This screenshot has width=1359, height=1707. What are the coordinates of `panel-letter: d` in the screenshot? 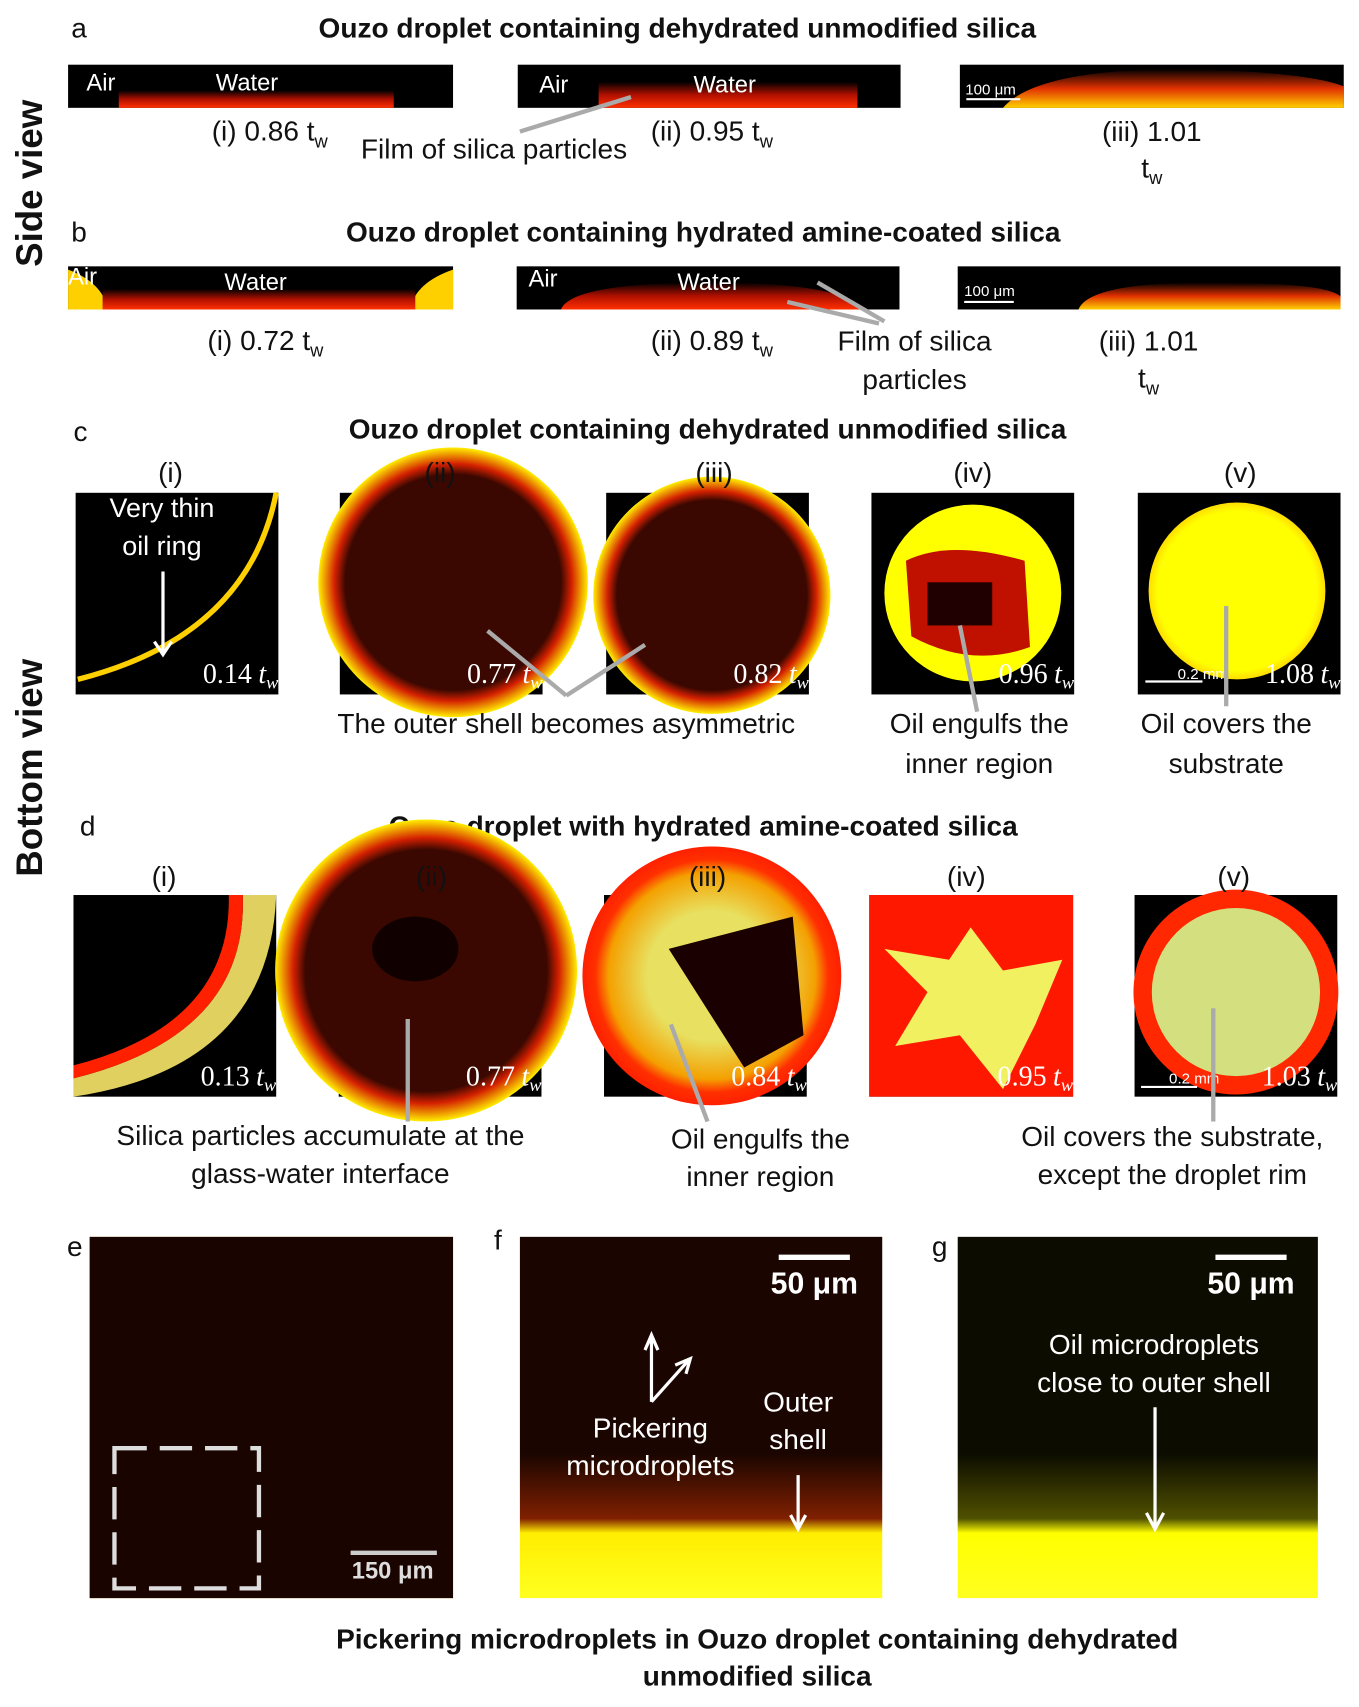 It's located at (88, 826).